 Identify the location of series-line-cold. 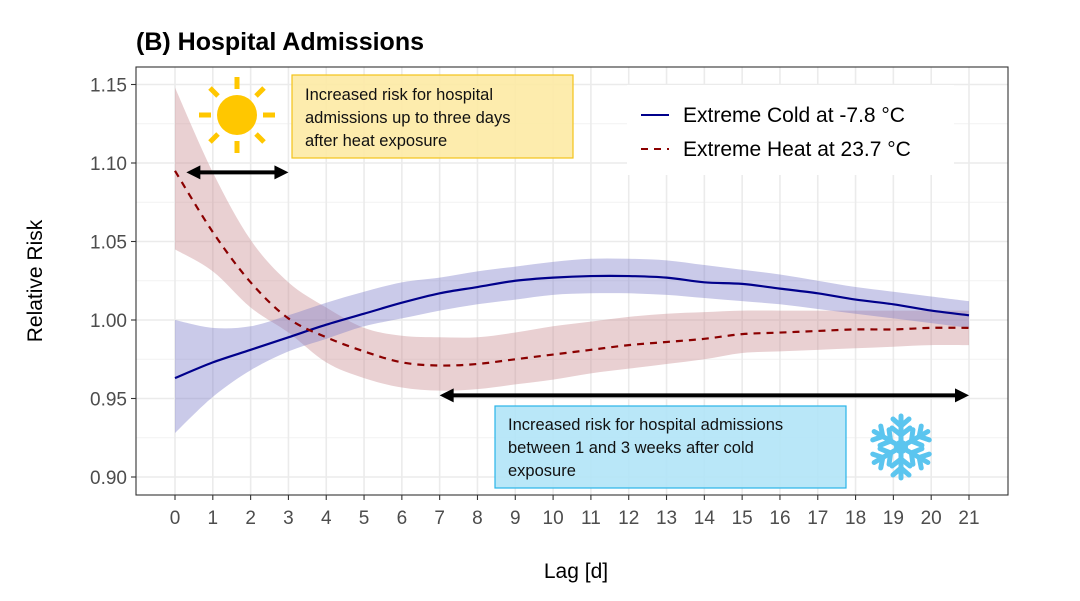
(572, 327).